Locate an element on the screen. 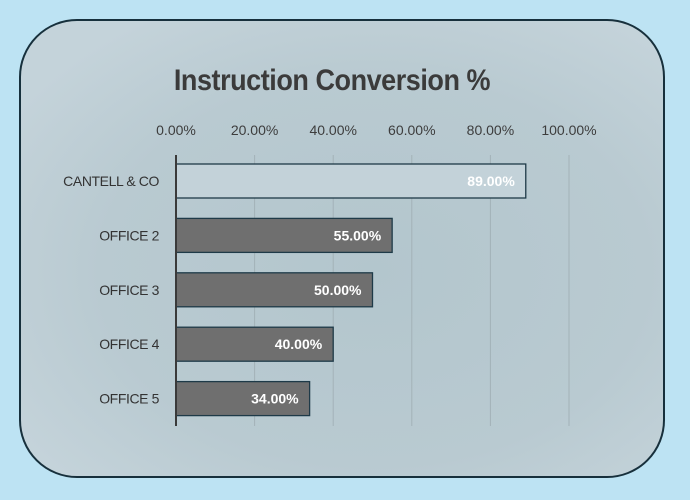 This screenshot has width=690, height=500. category-label: OFFICE 4 is located at coordinates (129, 344).